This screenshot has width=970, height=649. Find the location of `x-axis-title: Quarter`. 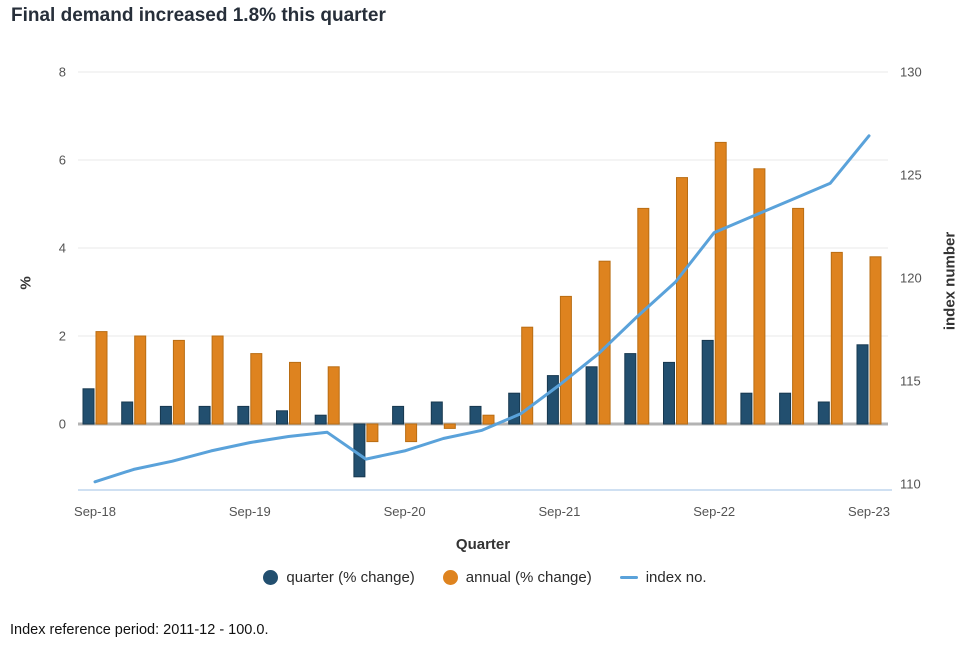

x-axis-title: Quarter is located at coordinates (483, 544).